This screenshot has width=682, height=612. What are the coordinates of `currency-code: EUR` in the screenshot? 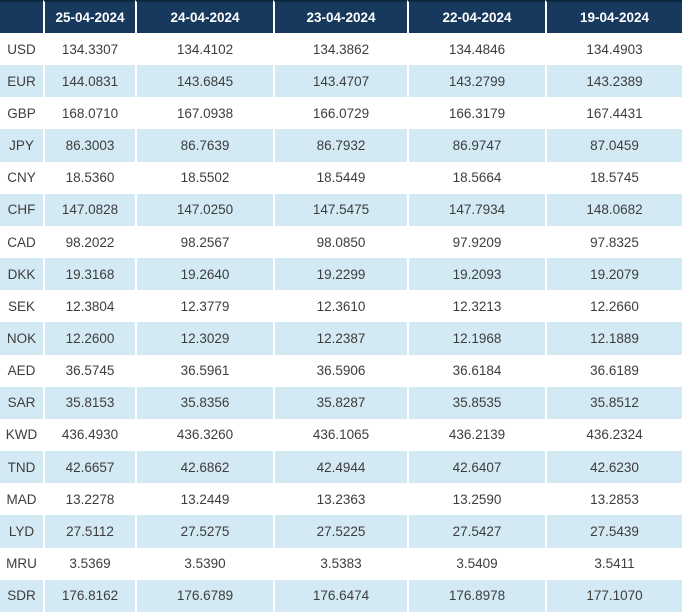 It's located at (21, 81).